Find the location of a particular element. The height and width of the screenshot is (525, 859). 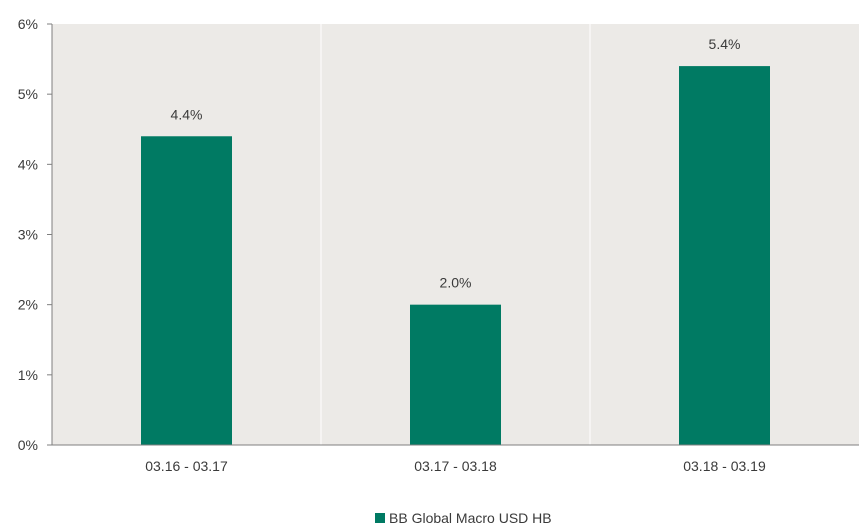

y-tick-label: 6% is located at coordinates (28, 24).